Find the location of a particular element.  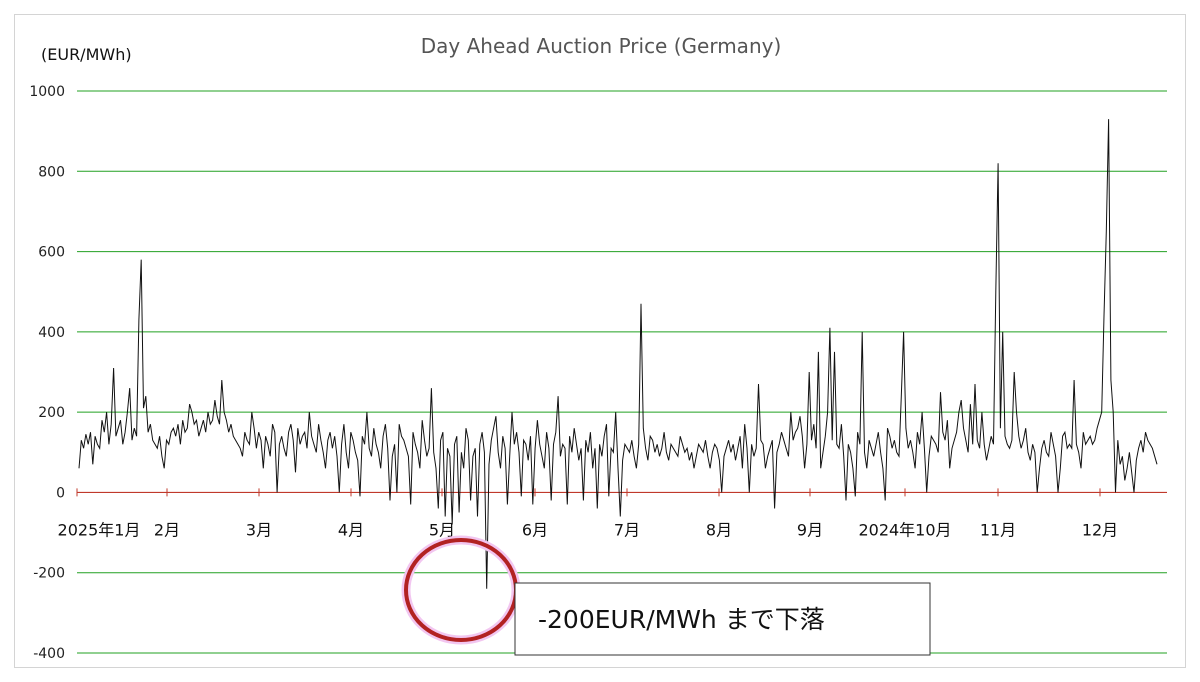

annotation-frame is located at coordinates (722, 619).